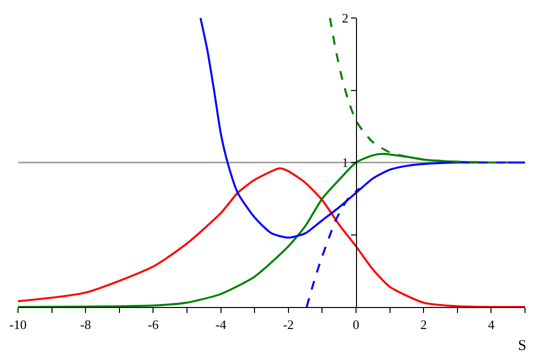  I want to click on x-tick-label: 4, so click(491, 324).